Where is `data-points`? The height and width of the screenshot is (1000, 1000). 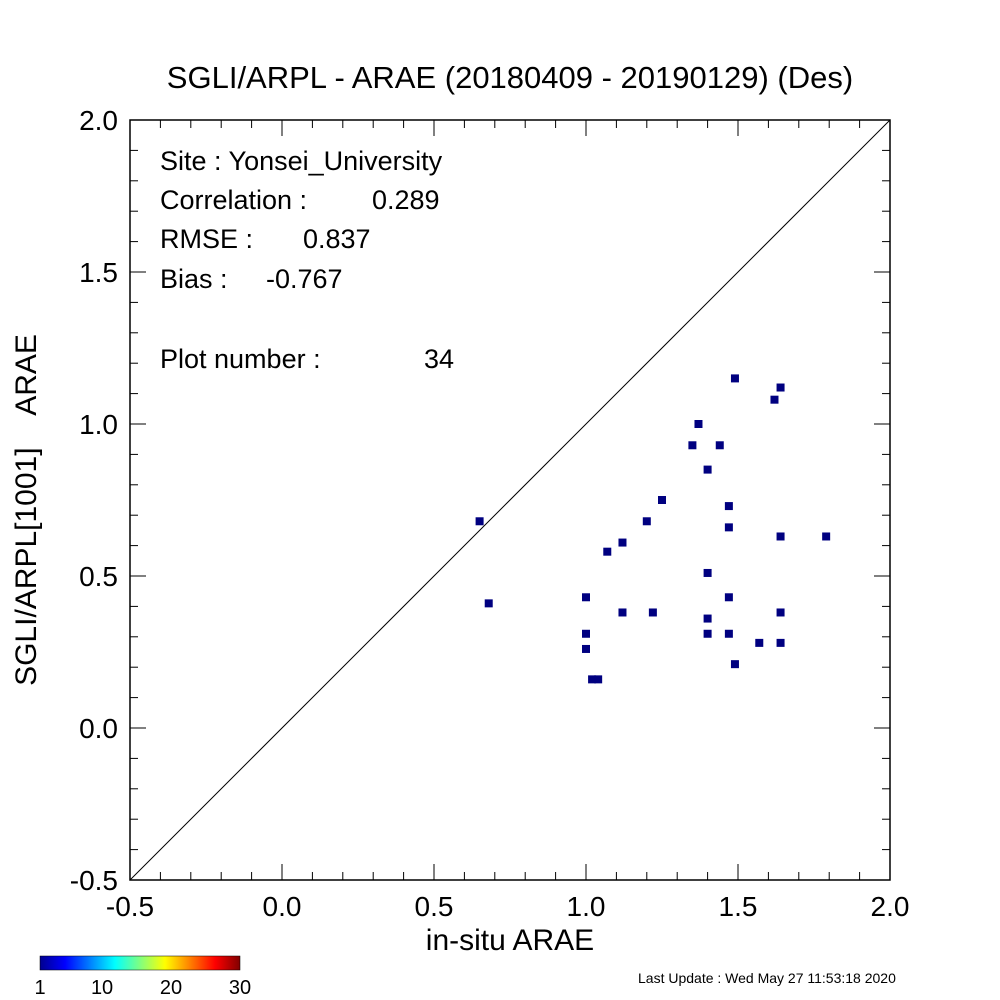
data-points is located at coordinates (653, 529).